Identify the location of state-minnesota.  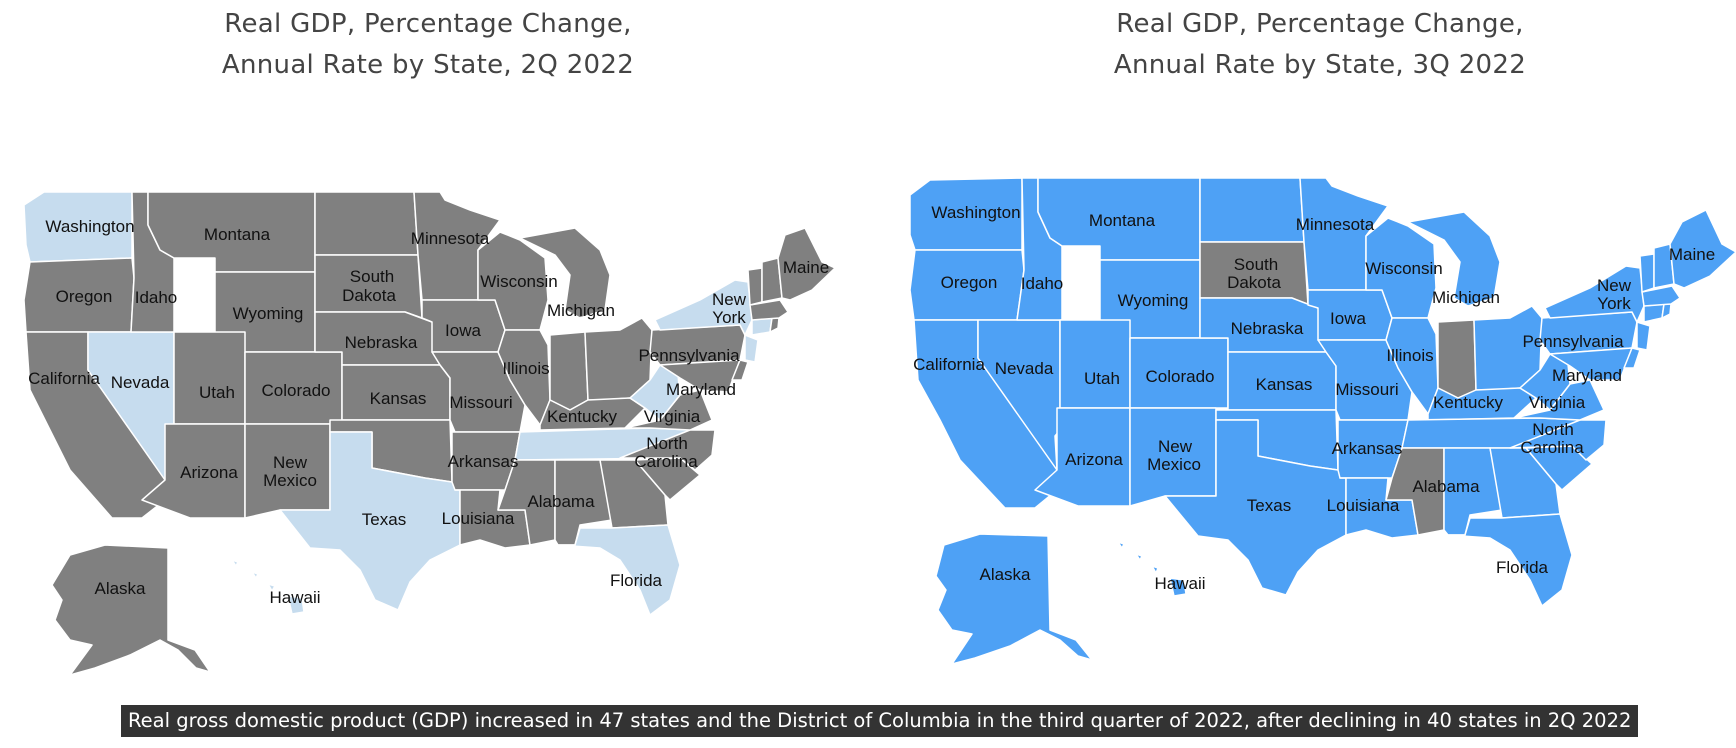
(457, 246).